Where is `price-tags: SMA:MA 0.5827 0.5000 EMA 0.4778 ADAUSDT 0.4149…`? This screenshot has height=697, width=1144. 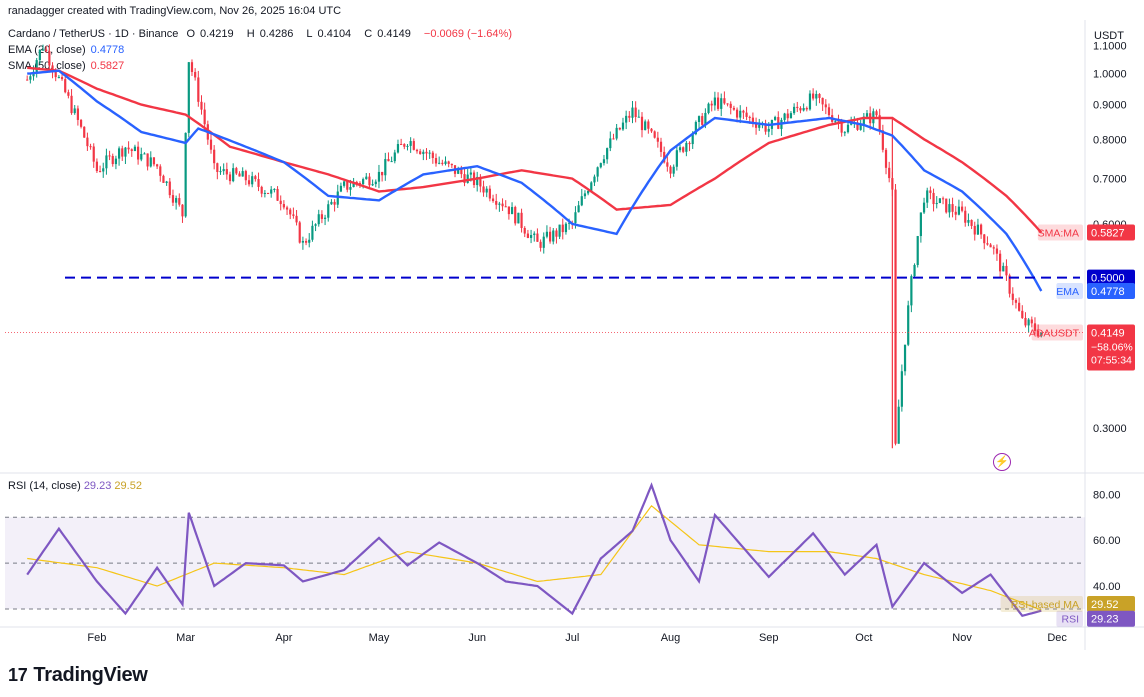 price-tags: SMA:MA 0.5827 0.5000 EMA 0.4778 ADAUSDT 0.4149… is located at coordinates (1067, 425).